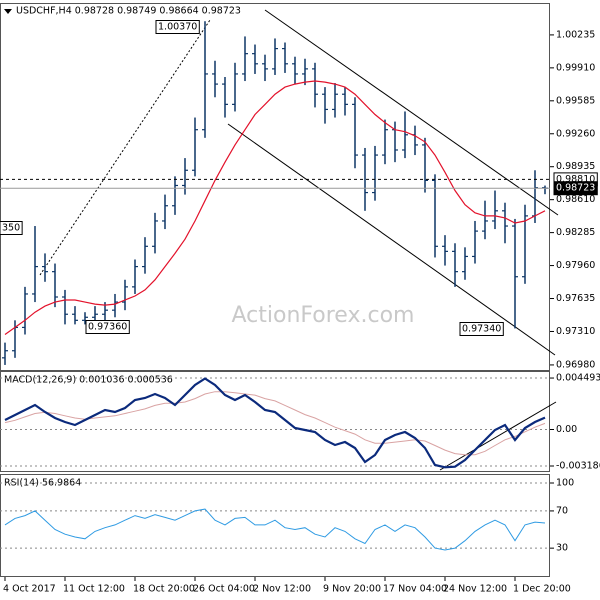 This screenshot has height=600, width=600. Describe the element at coordinates (575, 166) in the screenshot. I see `y-tick-label: 0.98935` at that location.